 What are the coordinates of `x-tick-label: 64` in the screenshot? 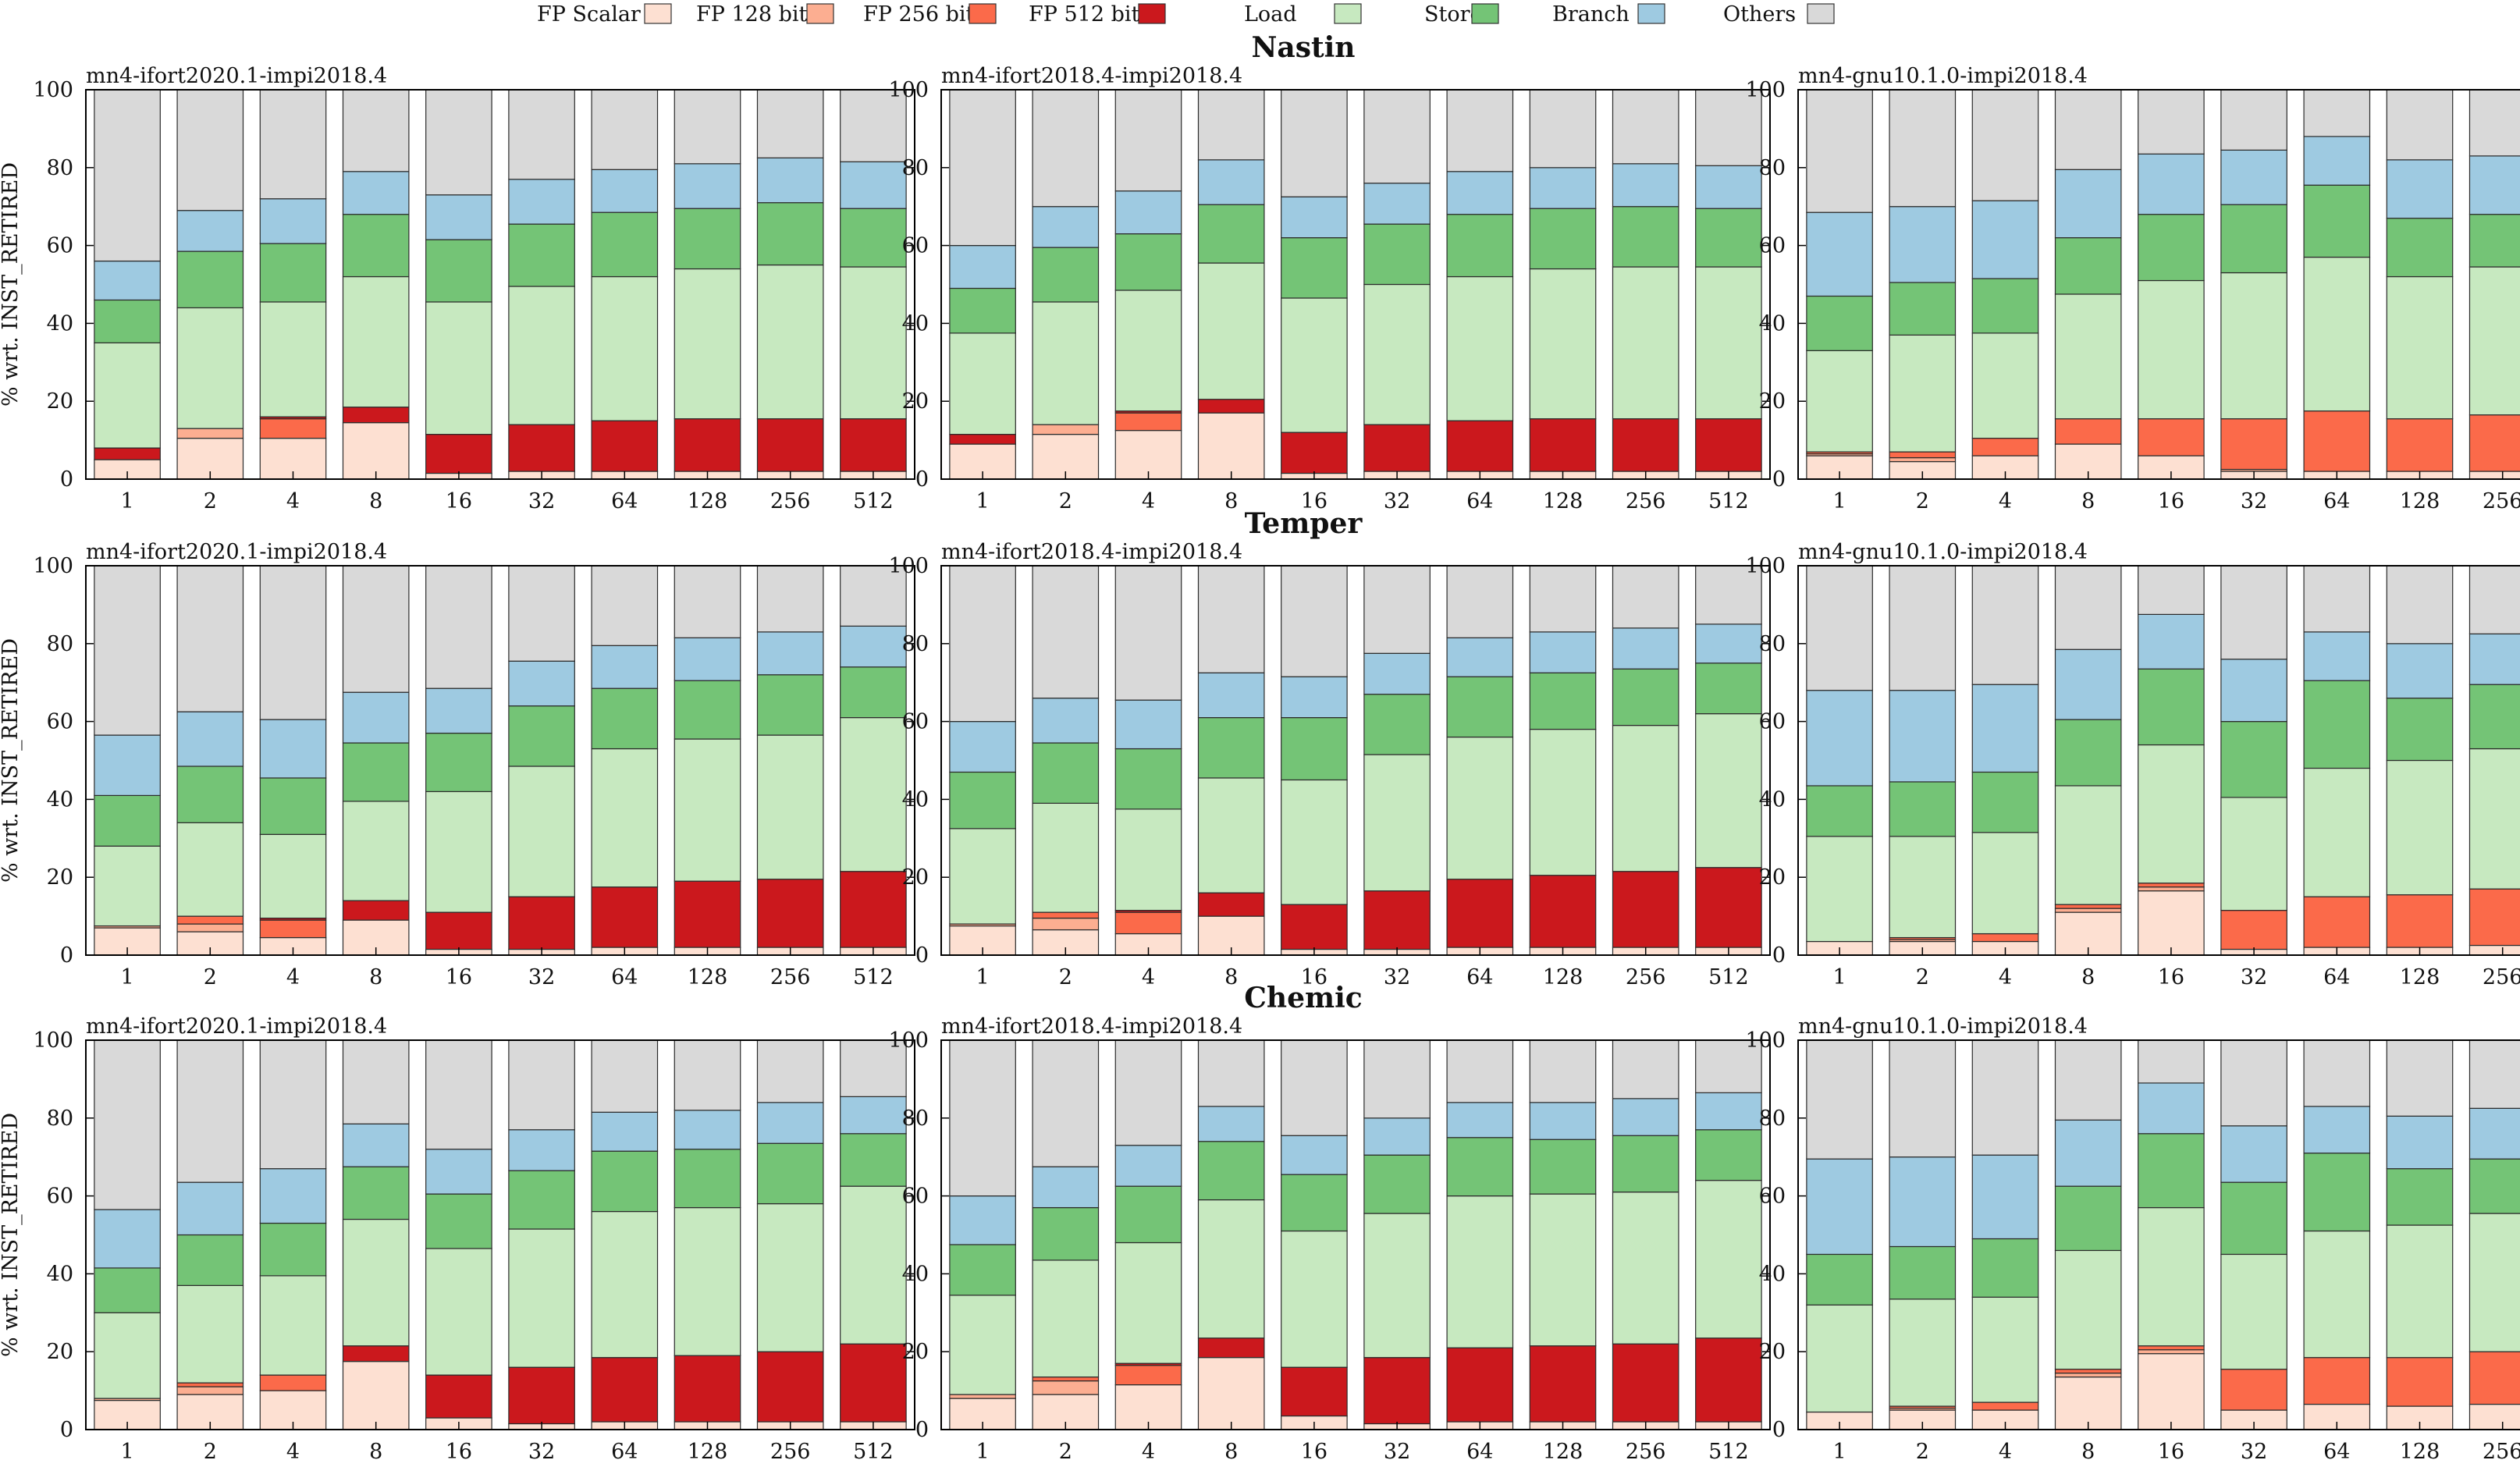 It's located at (625, 977).